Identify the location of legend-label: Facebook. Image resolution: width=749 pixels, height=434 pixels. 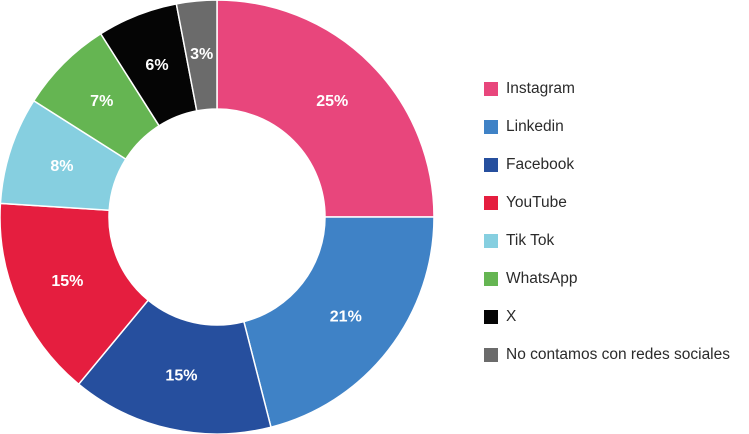
(540, 164).